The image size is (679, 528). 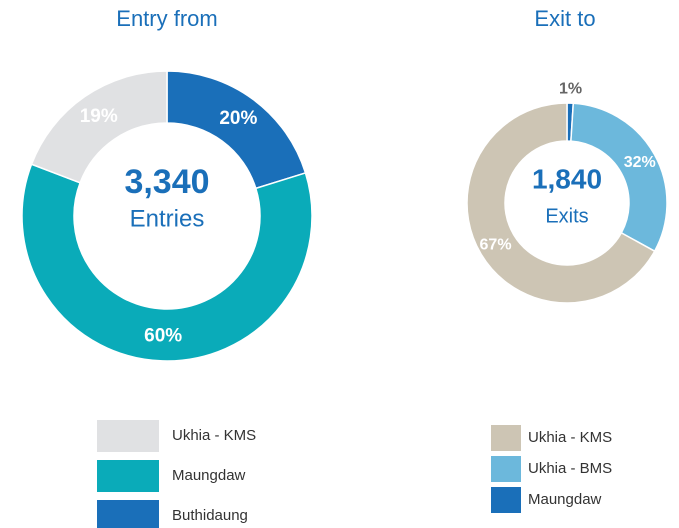 What do you see at coordinates (238, 118) in the screenshot?
I see `value-label: 20%` at bounding box center [238, 118].